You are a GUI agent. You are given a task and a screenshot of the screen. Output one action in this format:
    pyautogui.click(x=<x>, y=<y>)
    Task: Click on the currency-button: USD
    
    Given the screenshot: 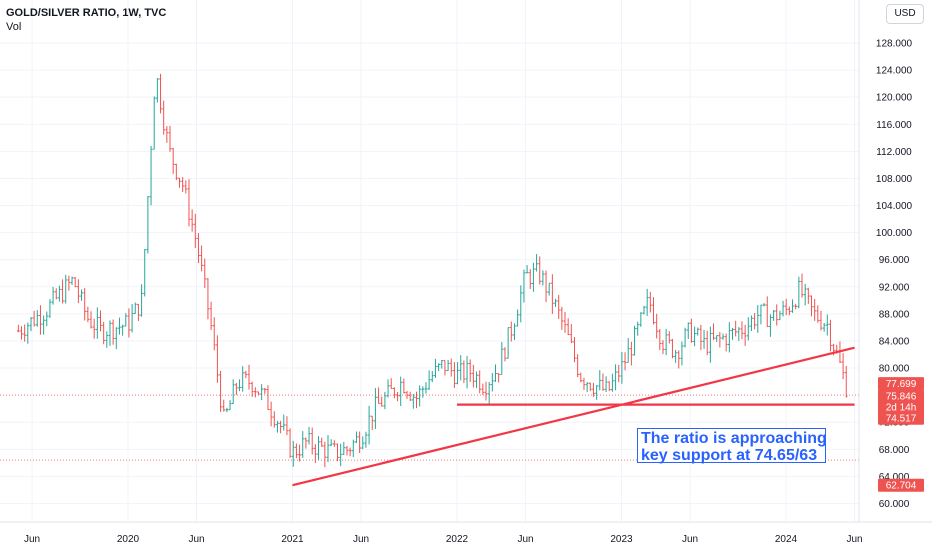 What is the action you would take?
    pyautogui.click(x=905, y=14)
    